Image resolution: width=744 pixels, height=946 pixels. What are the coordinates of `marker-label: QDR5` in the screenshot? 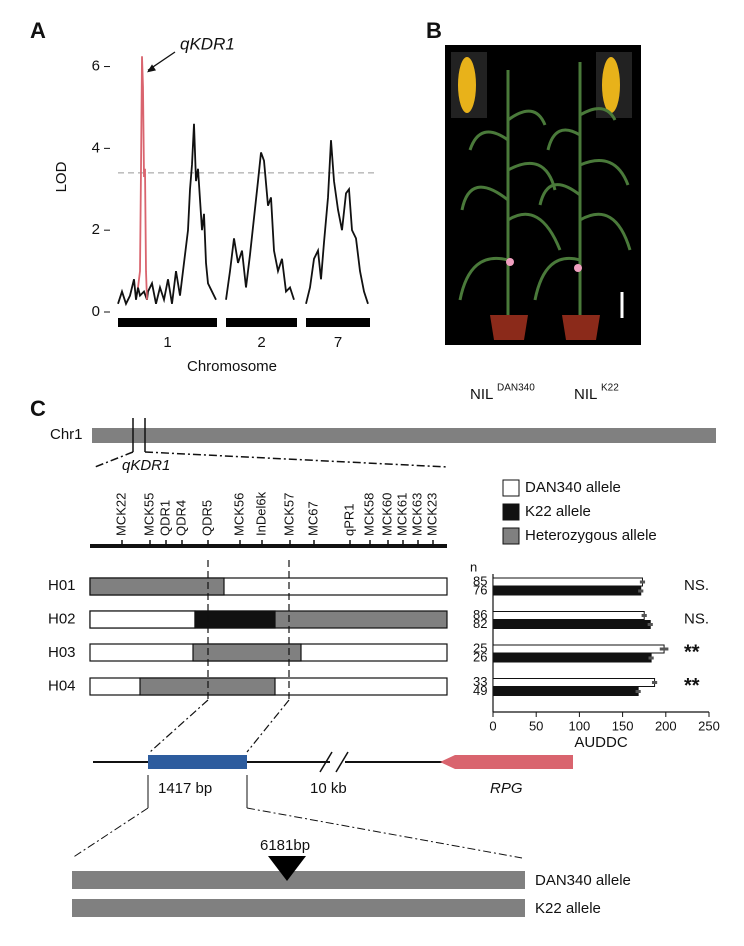 It's located at (206, 518).